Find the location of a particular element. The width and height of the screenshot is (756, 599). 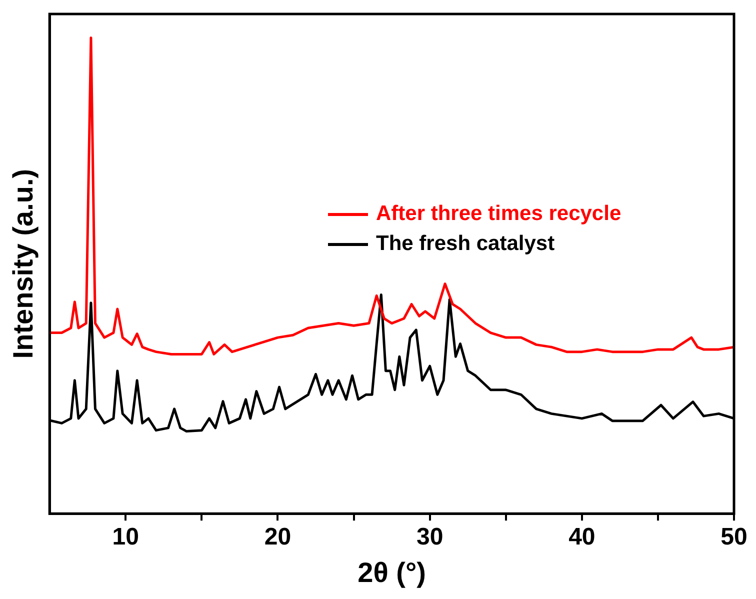

legend-label: The fresh catalyst is located at coordinates (465, 244).